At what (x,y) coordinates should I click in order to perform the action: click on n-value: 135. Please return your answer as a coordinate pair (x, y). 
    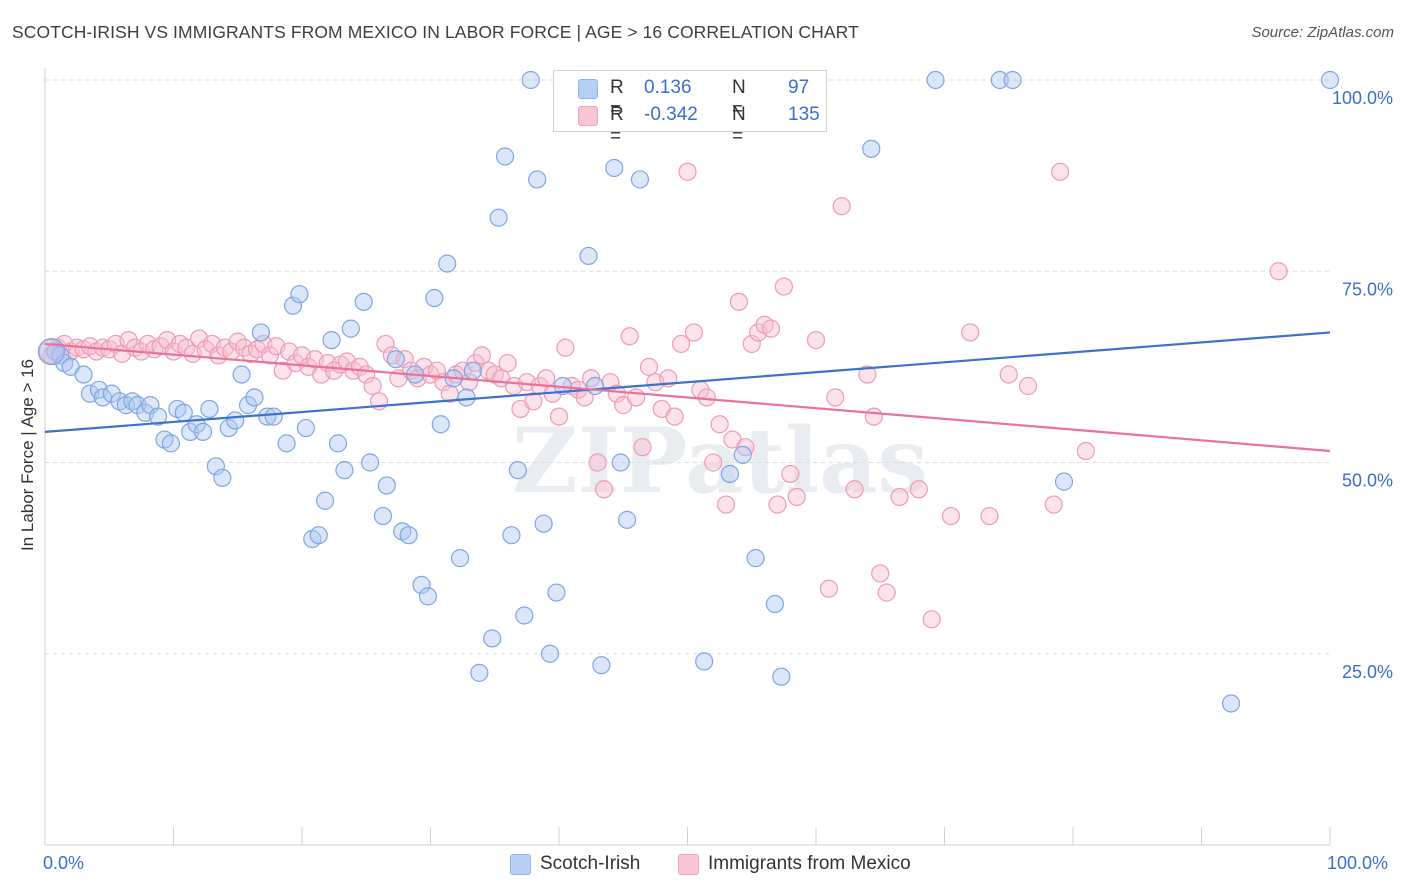
    Looking at the image, I should click on (804, 114).